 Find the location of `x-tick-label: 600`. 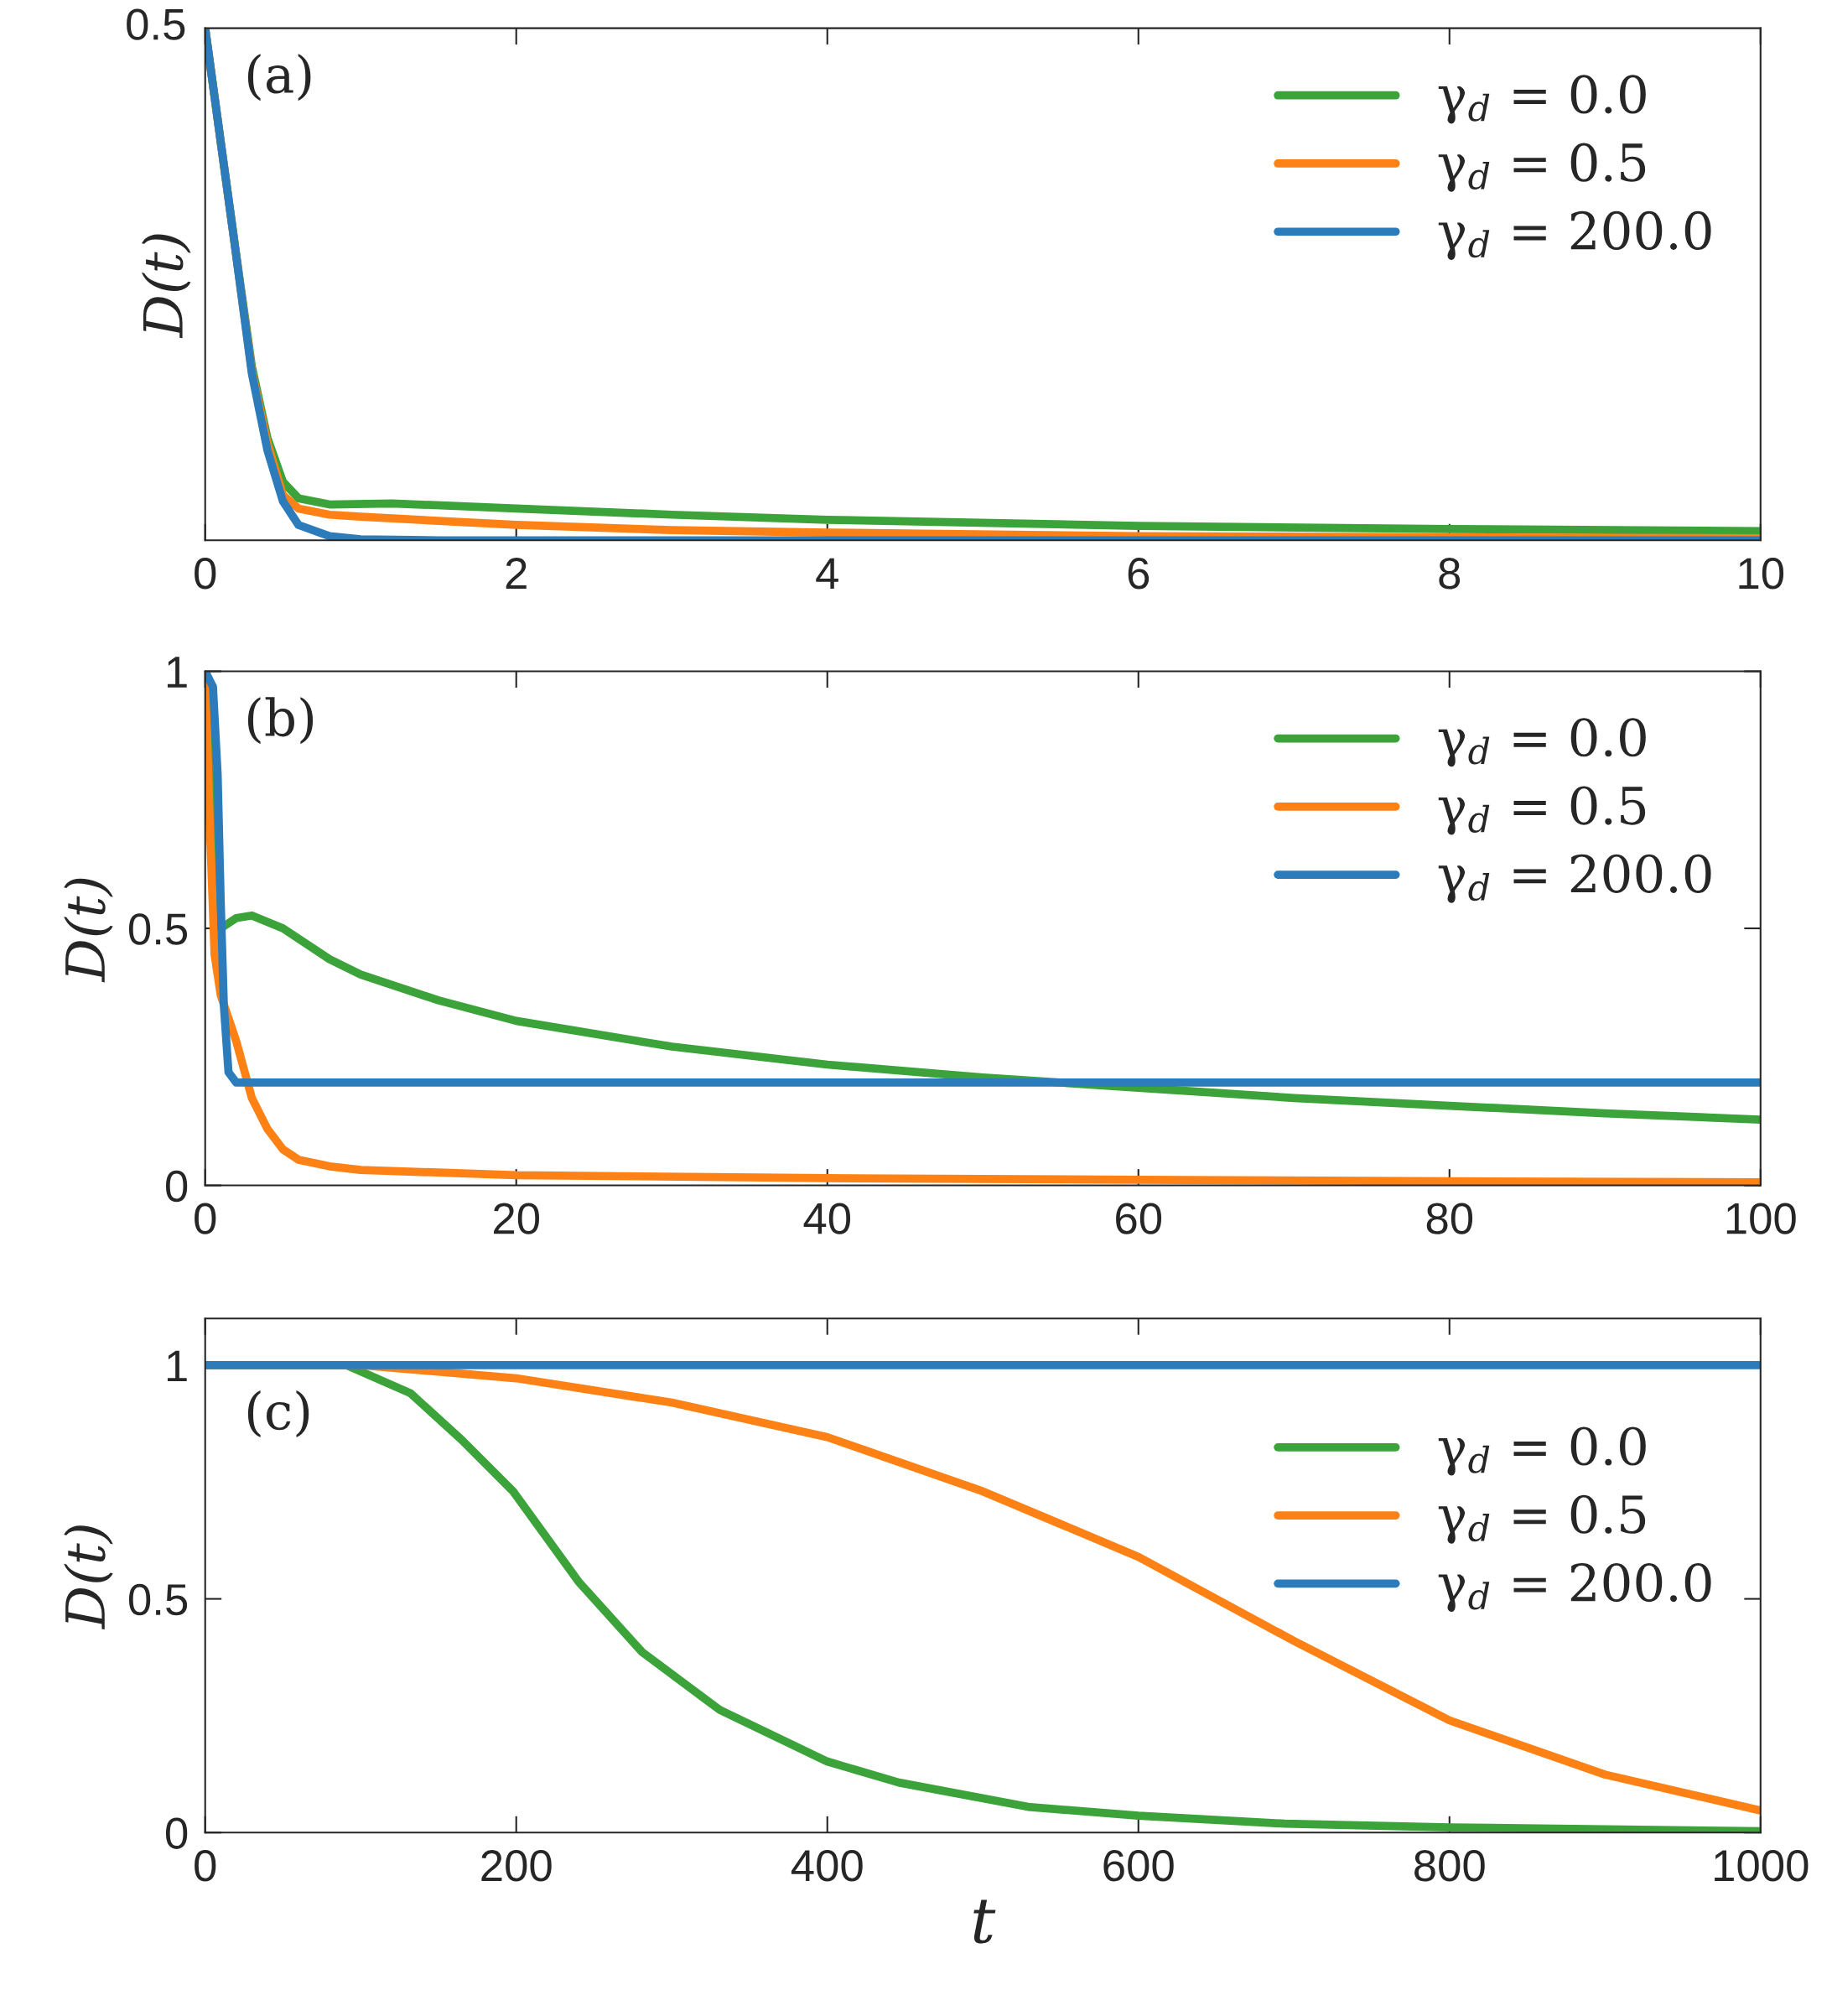

x-tick-label: 600 is located at coordinates (1138, 1866).